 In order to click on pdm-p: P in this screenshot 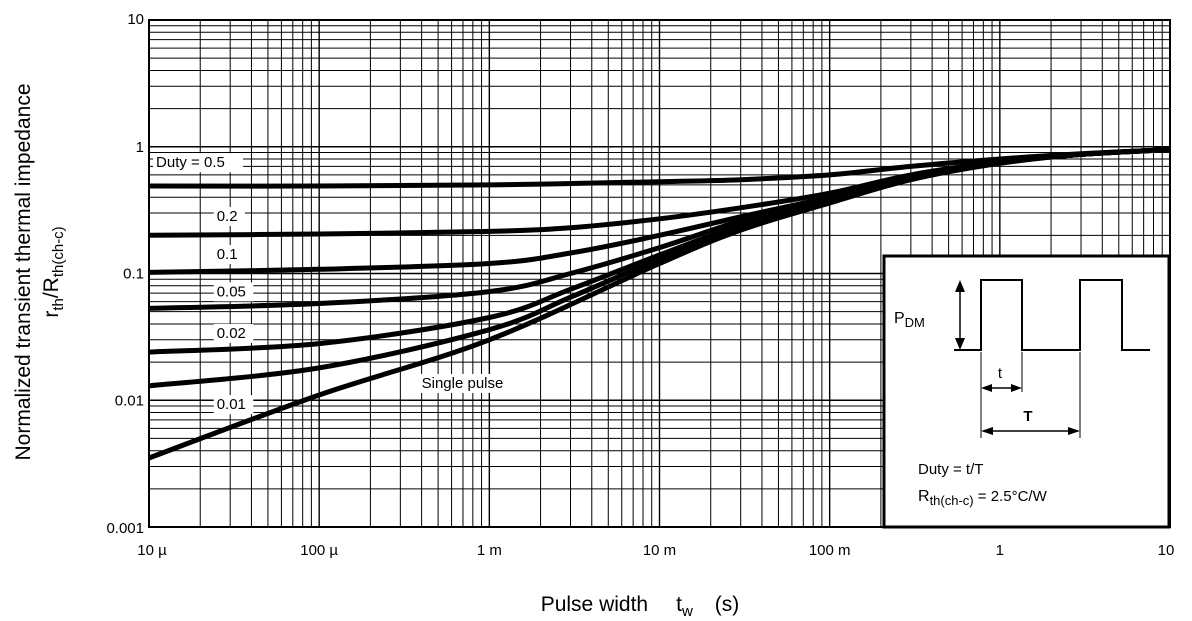, I will do `click(899, 318)`.